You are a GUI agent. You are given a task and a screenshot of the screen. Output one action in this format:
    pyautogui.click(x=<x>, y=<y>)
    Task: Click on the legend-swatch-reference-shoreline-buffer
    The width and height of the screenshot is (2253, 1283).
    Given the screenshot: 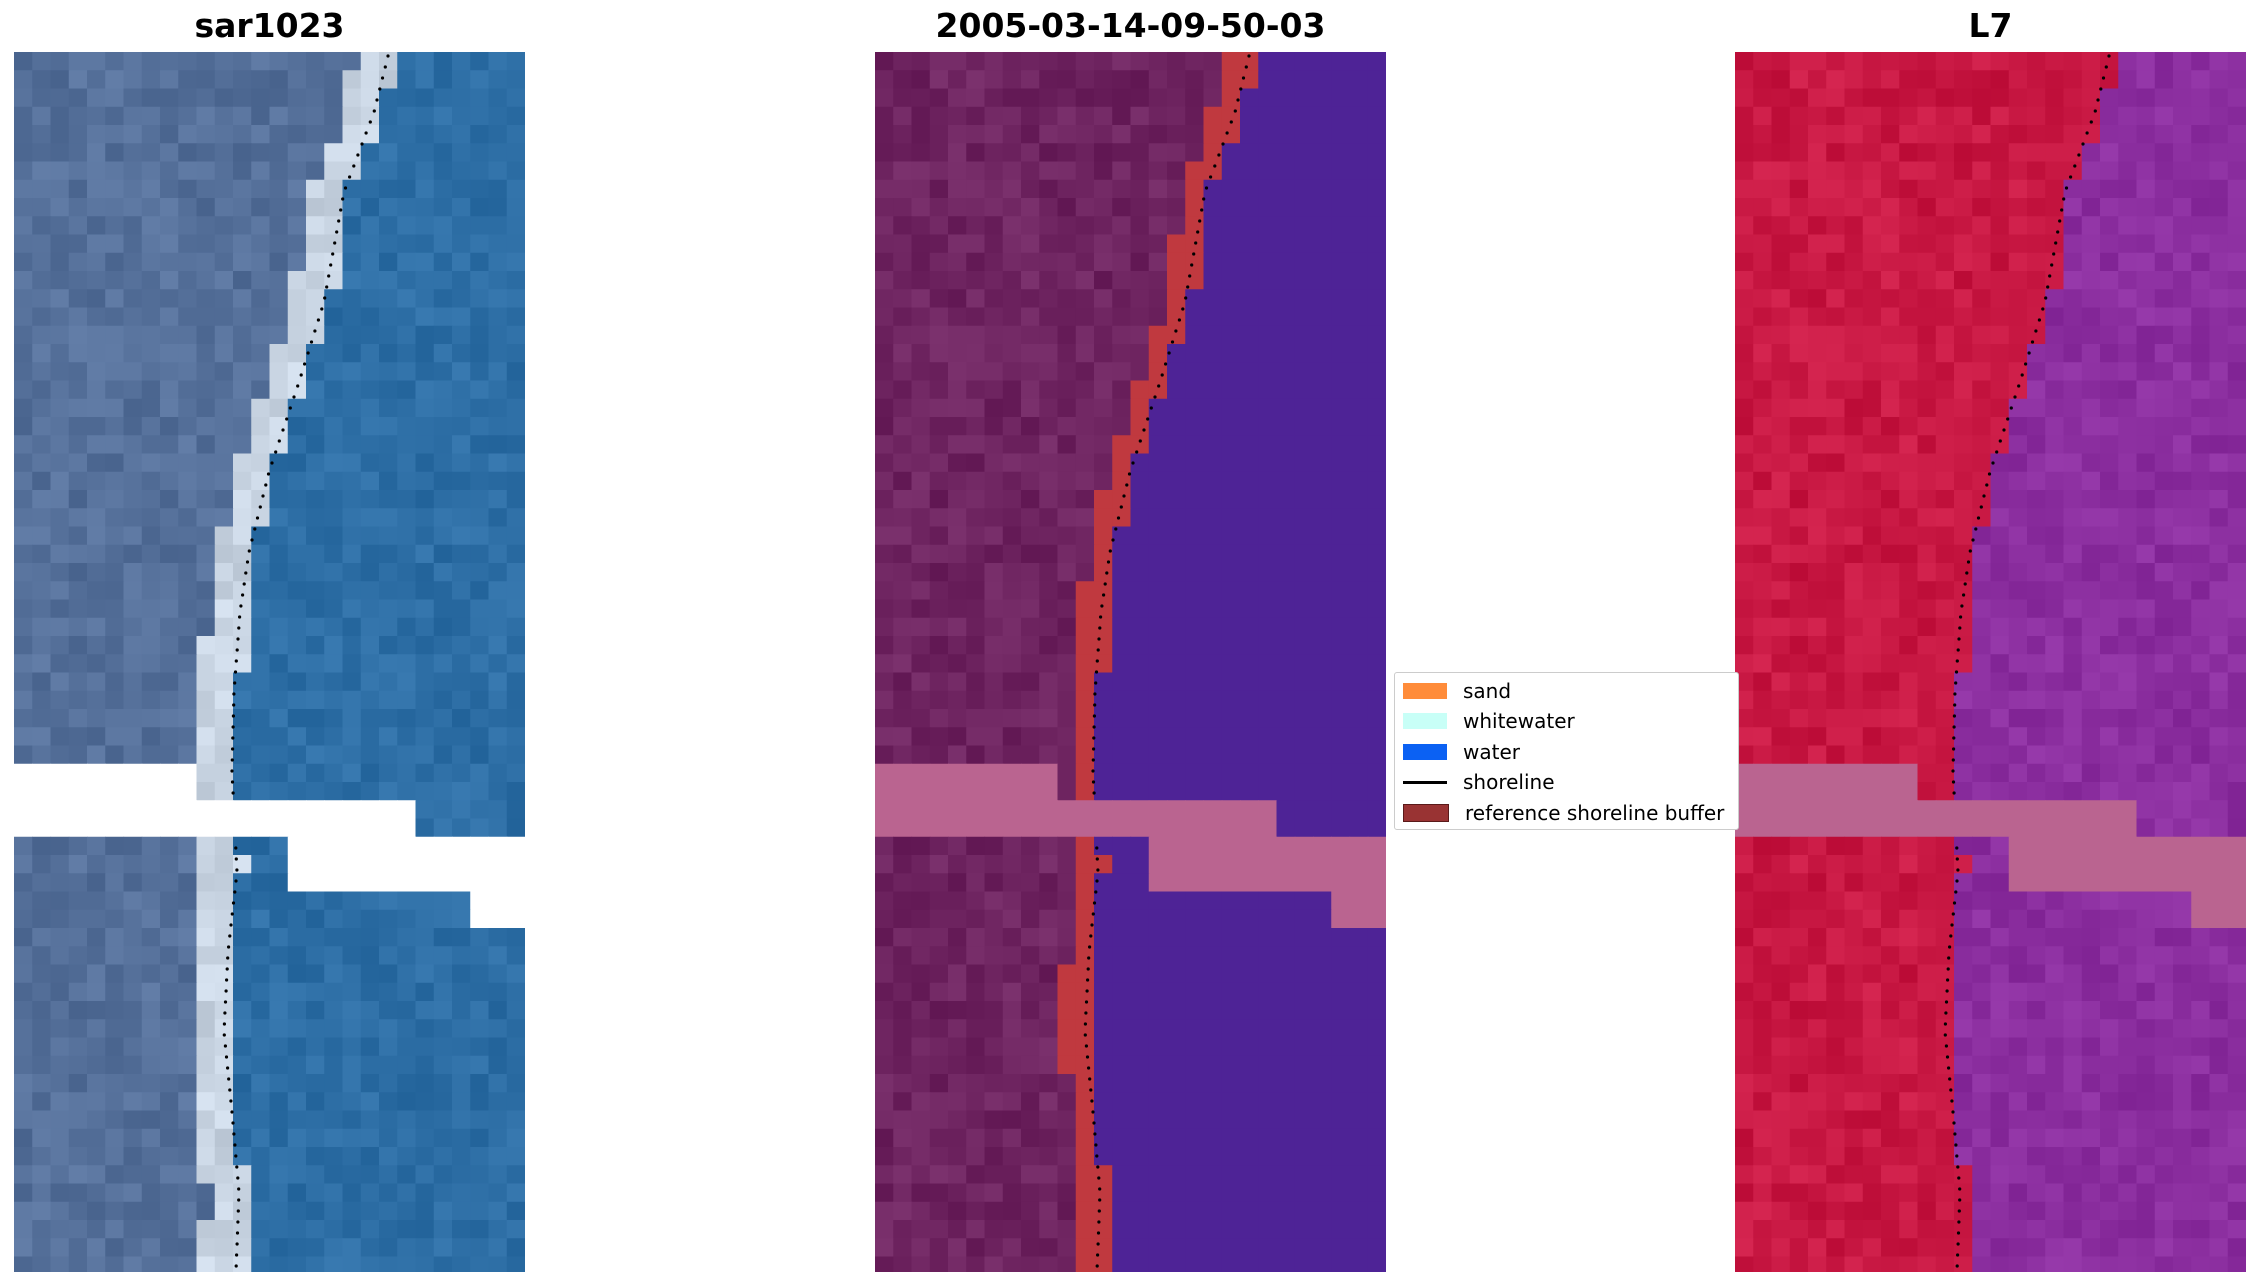 What is the action you would take?
    pyautogui.click(x=1426, y=813)
    